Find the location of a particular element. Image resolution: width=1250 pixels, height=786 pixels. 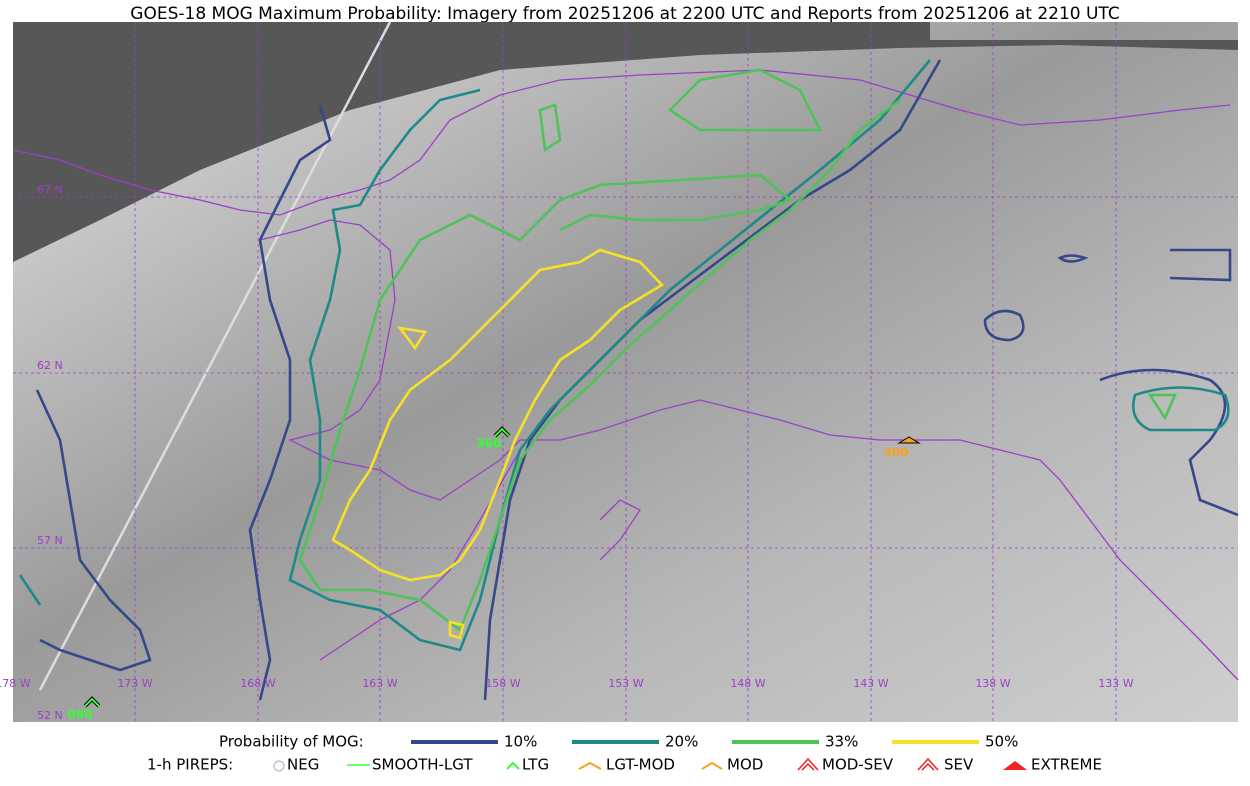

lon-label: 168 W is located at coordinates (257, 683).